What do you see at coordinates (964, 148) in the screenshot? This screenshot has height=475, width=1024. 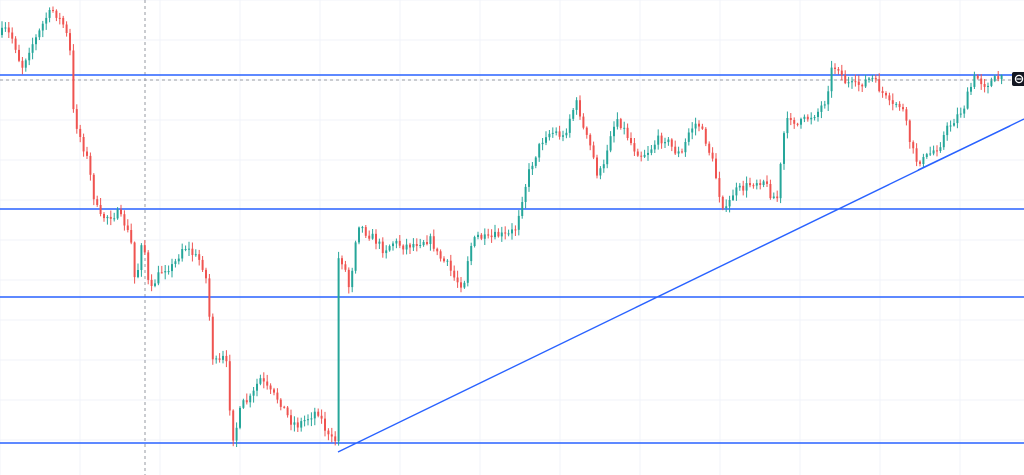 I see `trend-line` at bounding box center [964, 148].